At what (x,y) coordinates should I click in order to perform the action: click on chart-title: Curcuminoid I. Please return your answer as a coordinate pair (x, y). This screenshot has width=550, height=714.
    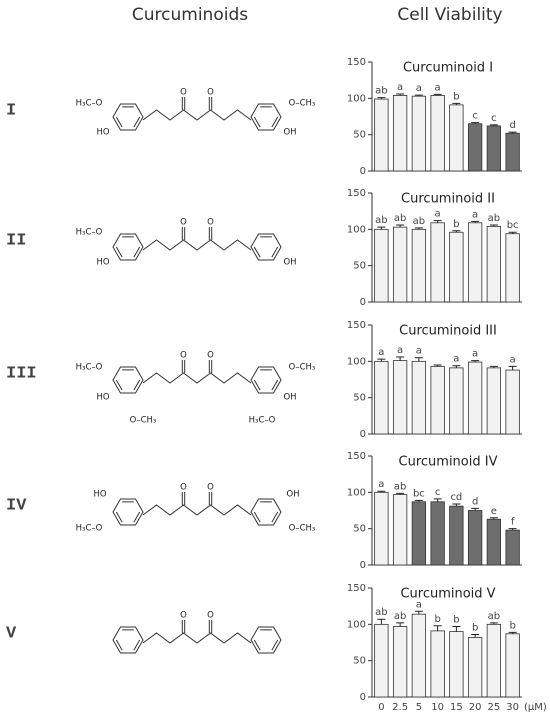
    Looking at the image, I should click on (448, 68).